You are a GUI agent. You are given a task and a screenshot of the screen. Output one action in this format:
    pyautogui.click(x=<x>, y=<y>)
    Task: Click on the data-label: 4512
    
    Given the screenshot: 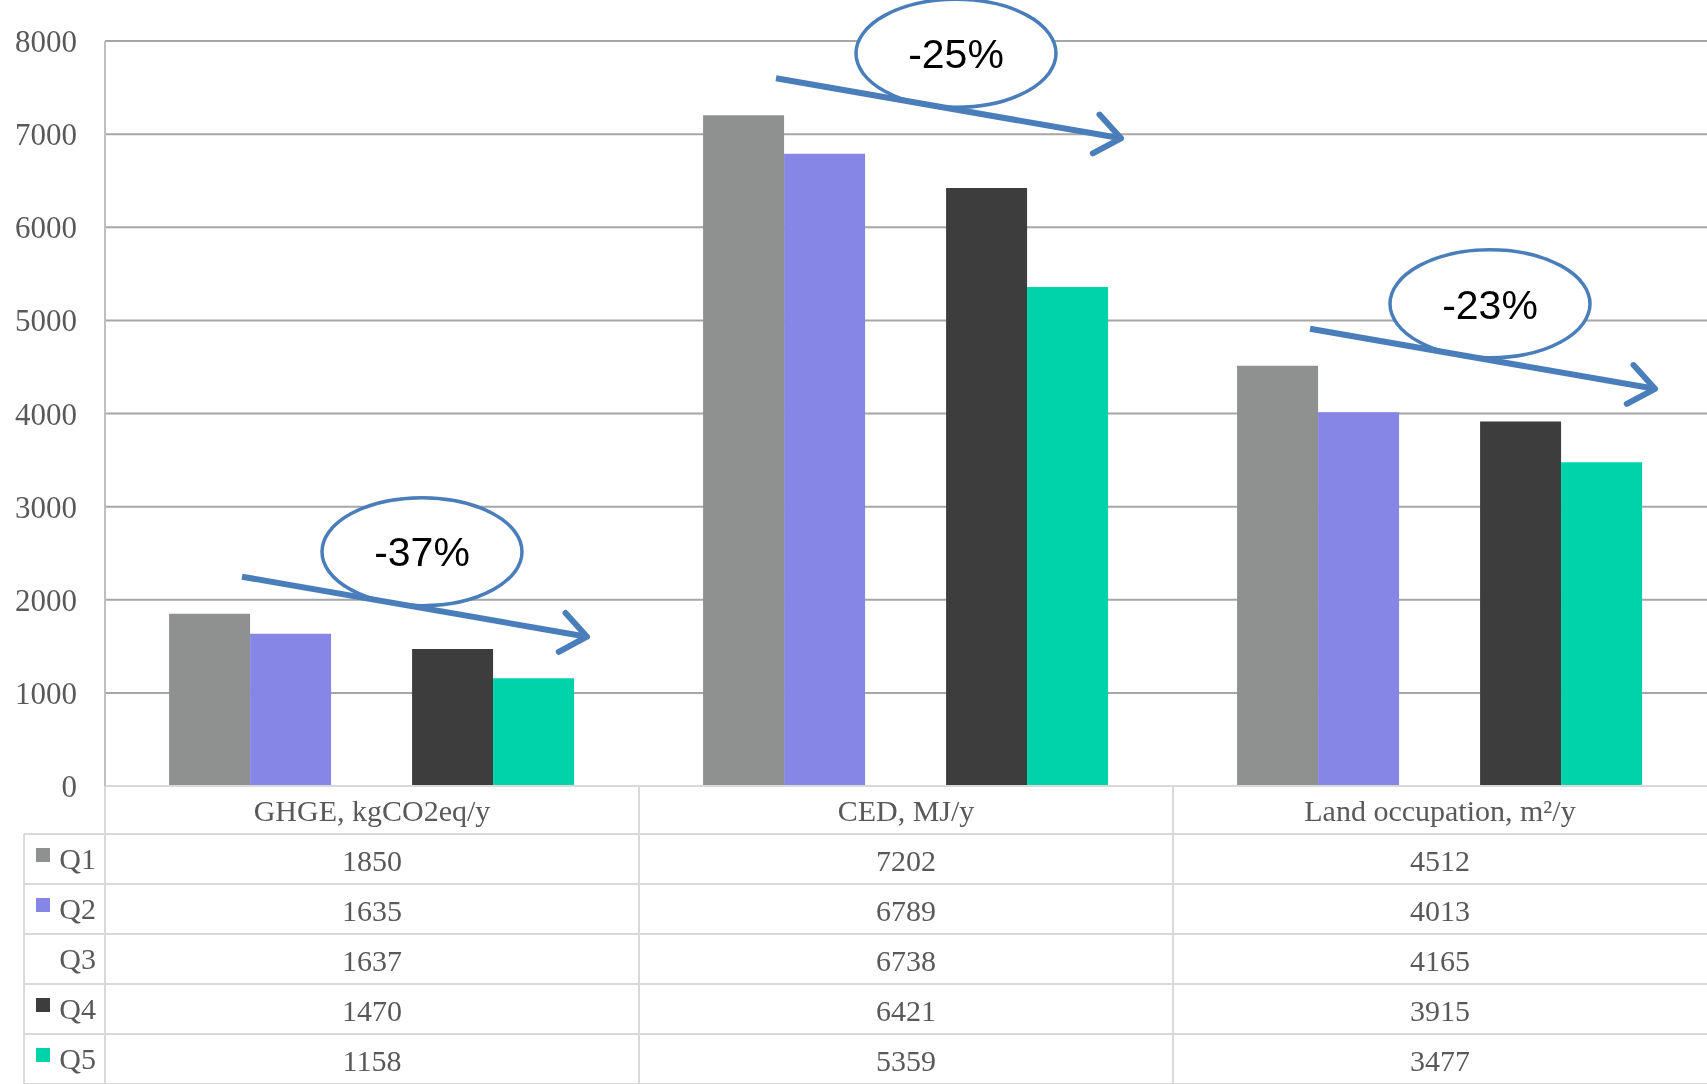 What is the action you would take?
    pyautogui.click(x=1440, y=861)
    